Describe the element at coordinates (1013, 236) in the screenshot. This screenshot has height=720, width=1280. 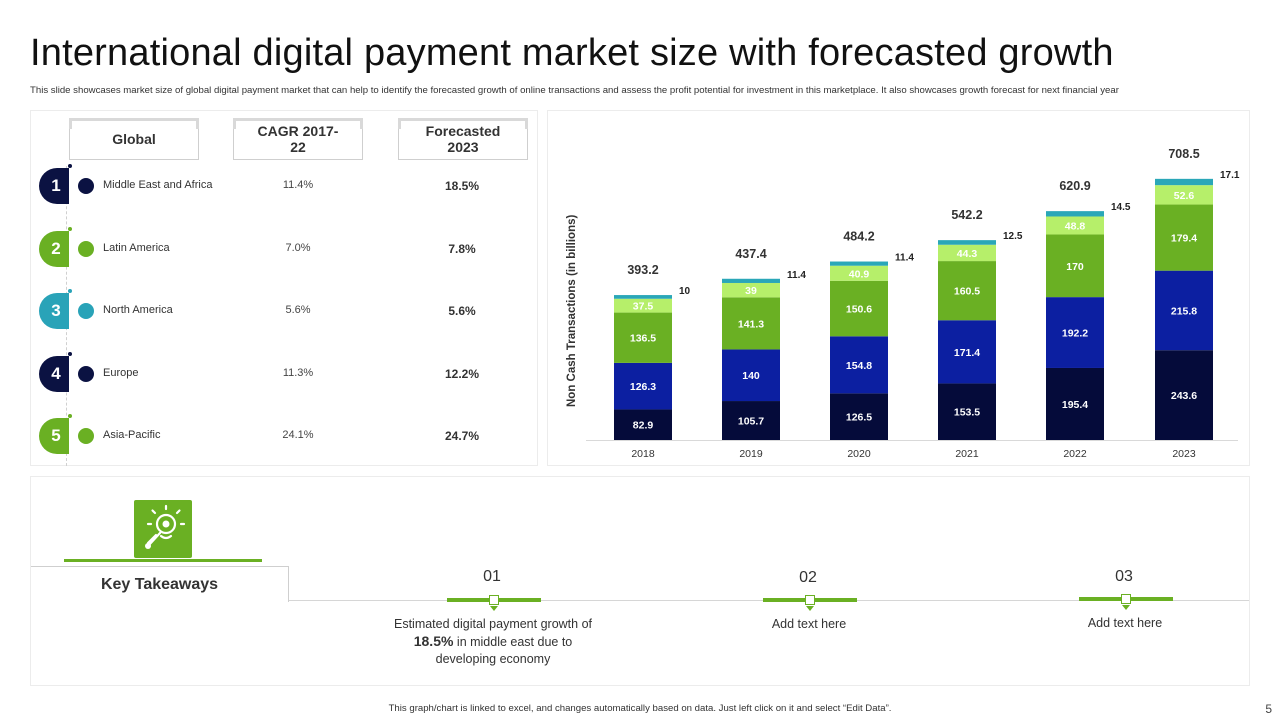
I see `bar-value-label: 12.5` at that location.